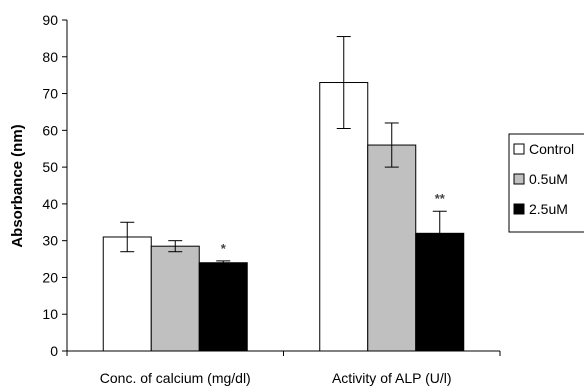 The width and height of the screenshot is (584, 387). What do you see at coordinates (392, 378) in the screenshot?
I see `category-label: Activity of ALP (U/l)` at bounding box center [392, 378].